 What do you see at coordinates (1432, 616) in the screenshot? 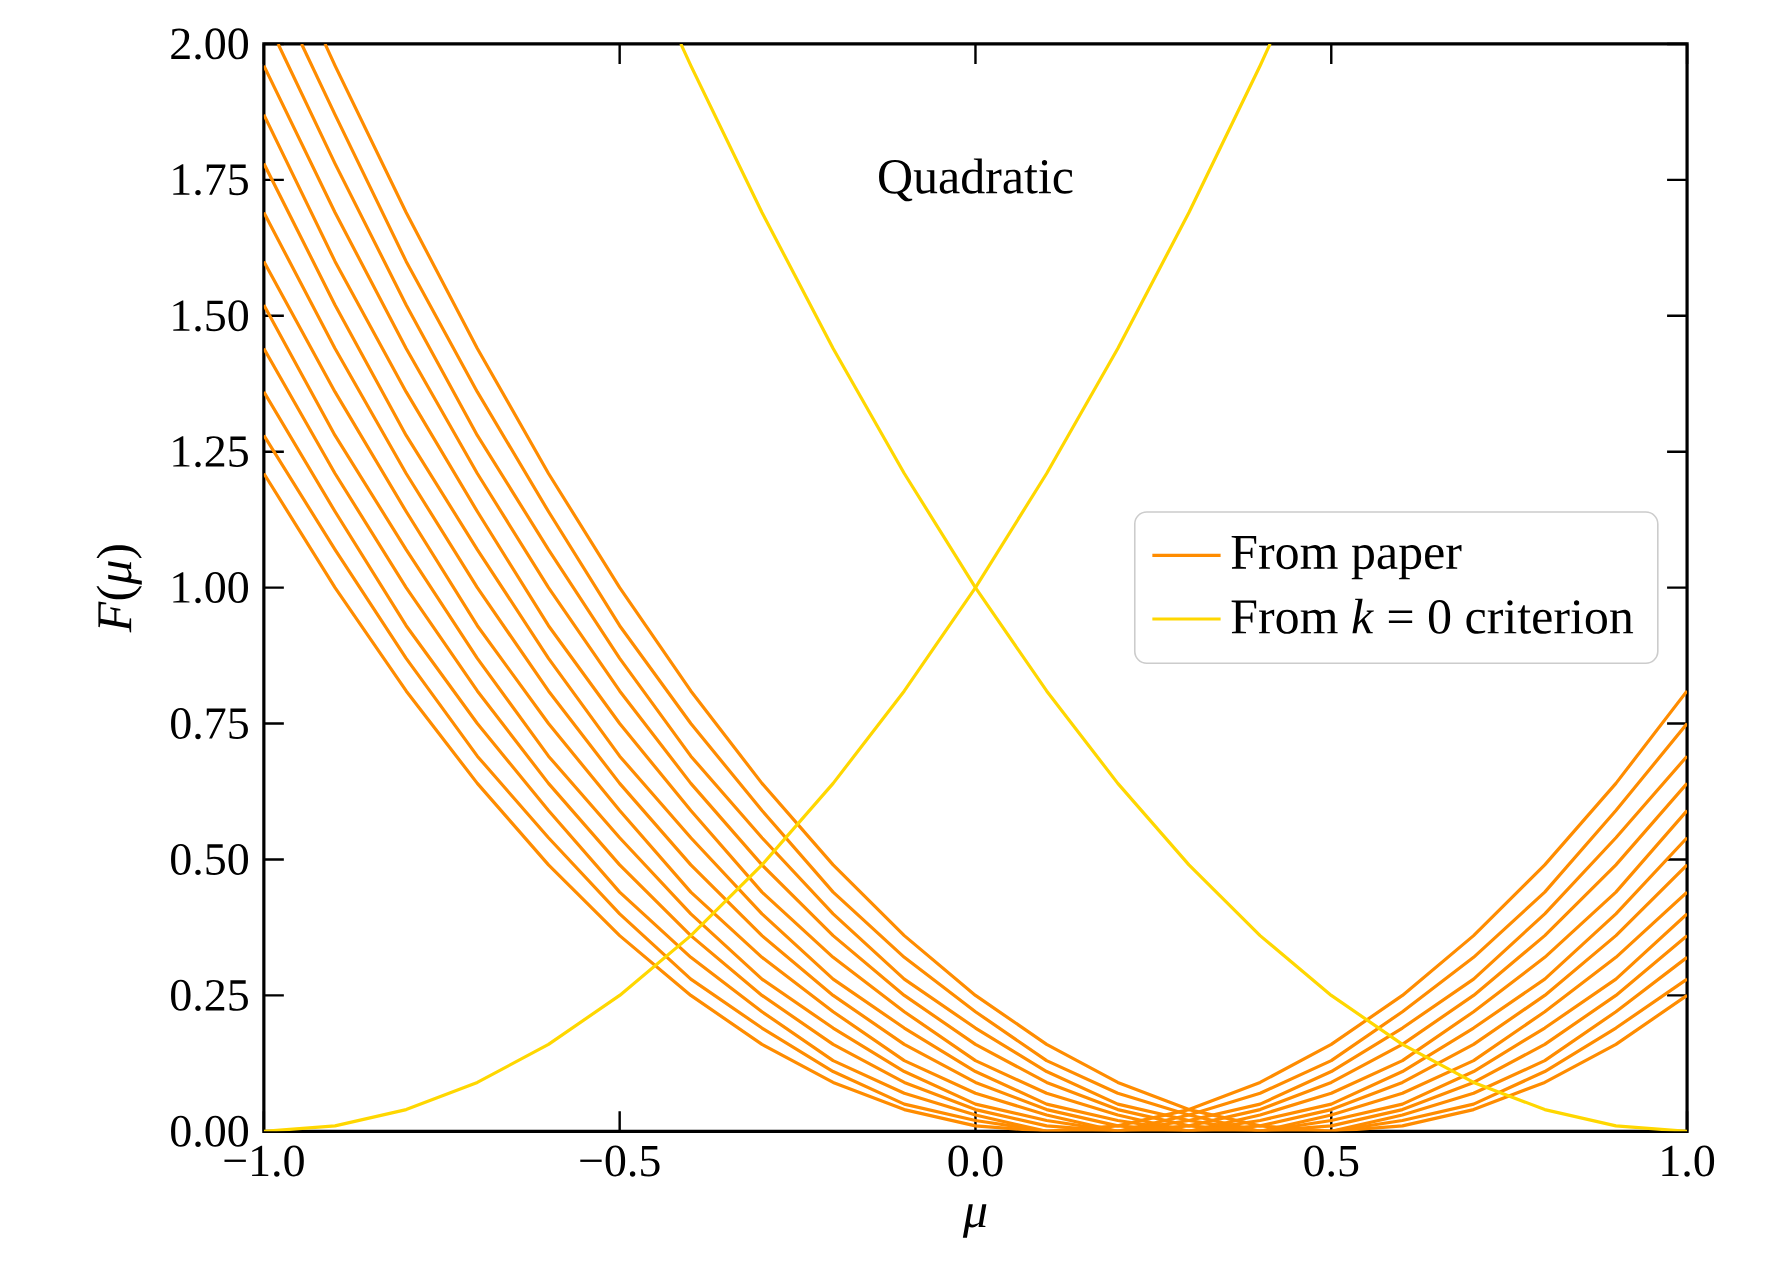
I see `legend-label: From k = 0 criterion` at bounding box center [1432, 616].